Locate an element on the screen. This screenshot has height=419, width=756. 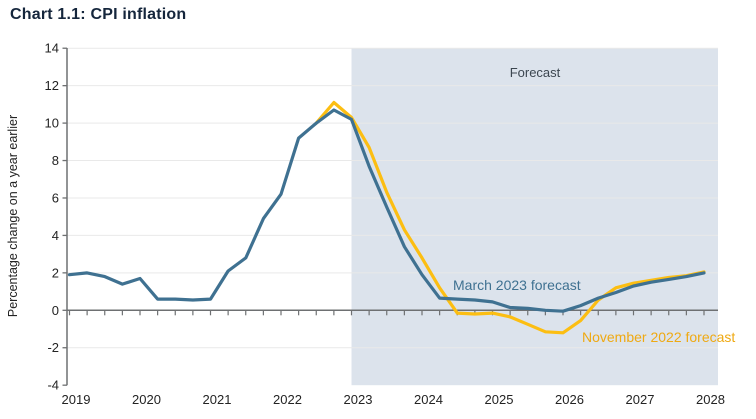
y-tick-label: 10 is located at coordinates (52, 123).